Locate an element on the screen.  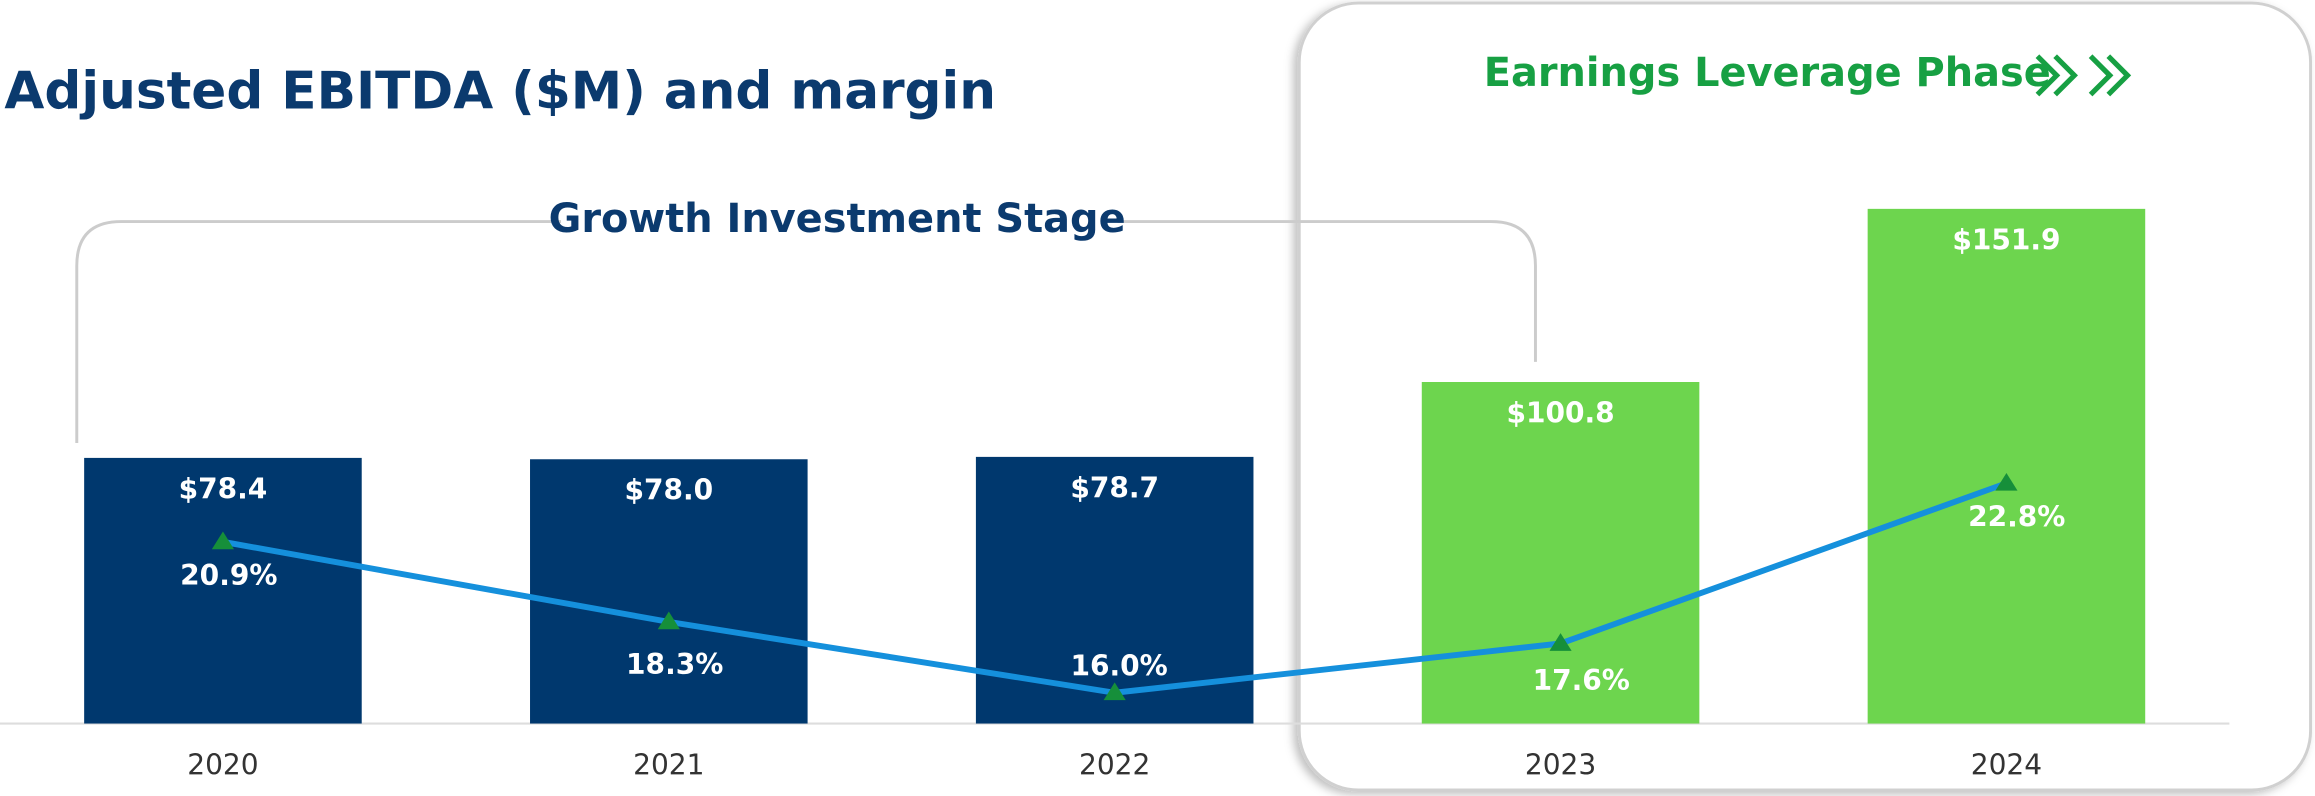
stage-label: Growth Investment Stage is located at coordinates (837, 219).